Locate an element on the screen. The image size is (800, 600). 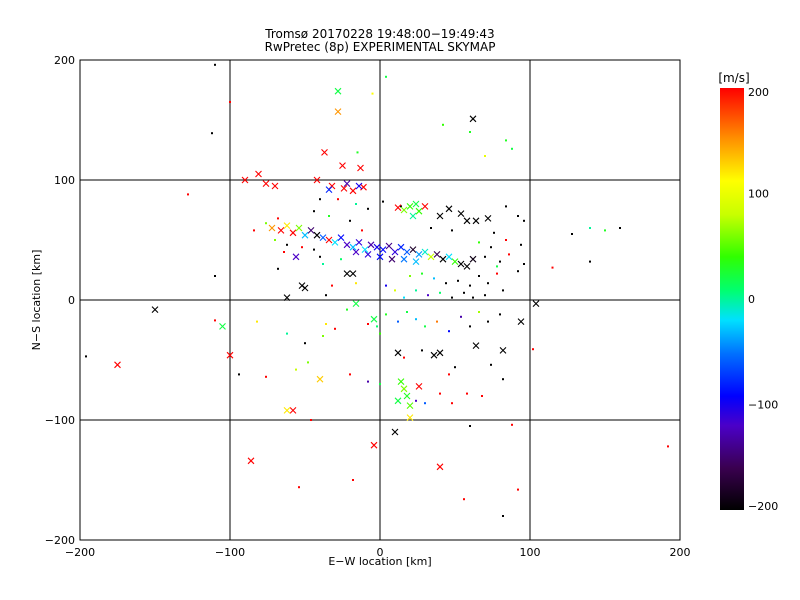
colorbar-unit-label: [m/s] is located at coordinates (733, 78).